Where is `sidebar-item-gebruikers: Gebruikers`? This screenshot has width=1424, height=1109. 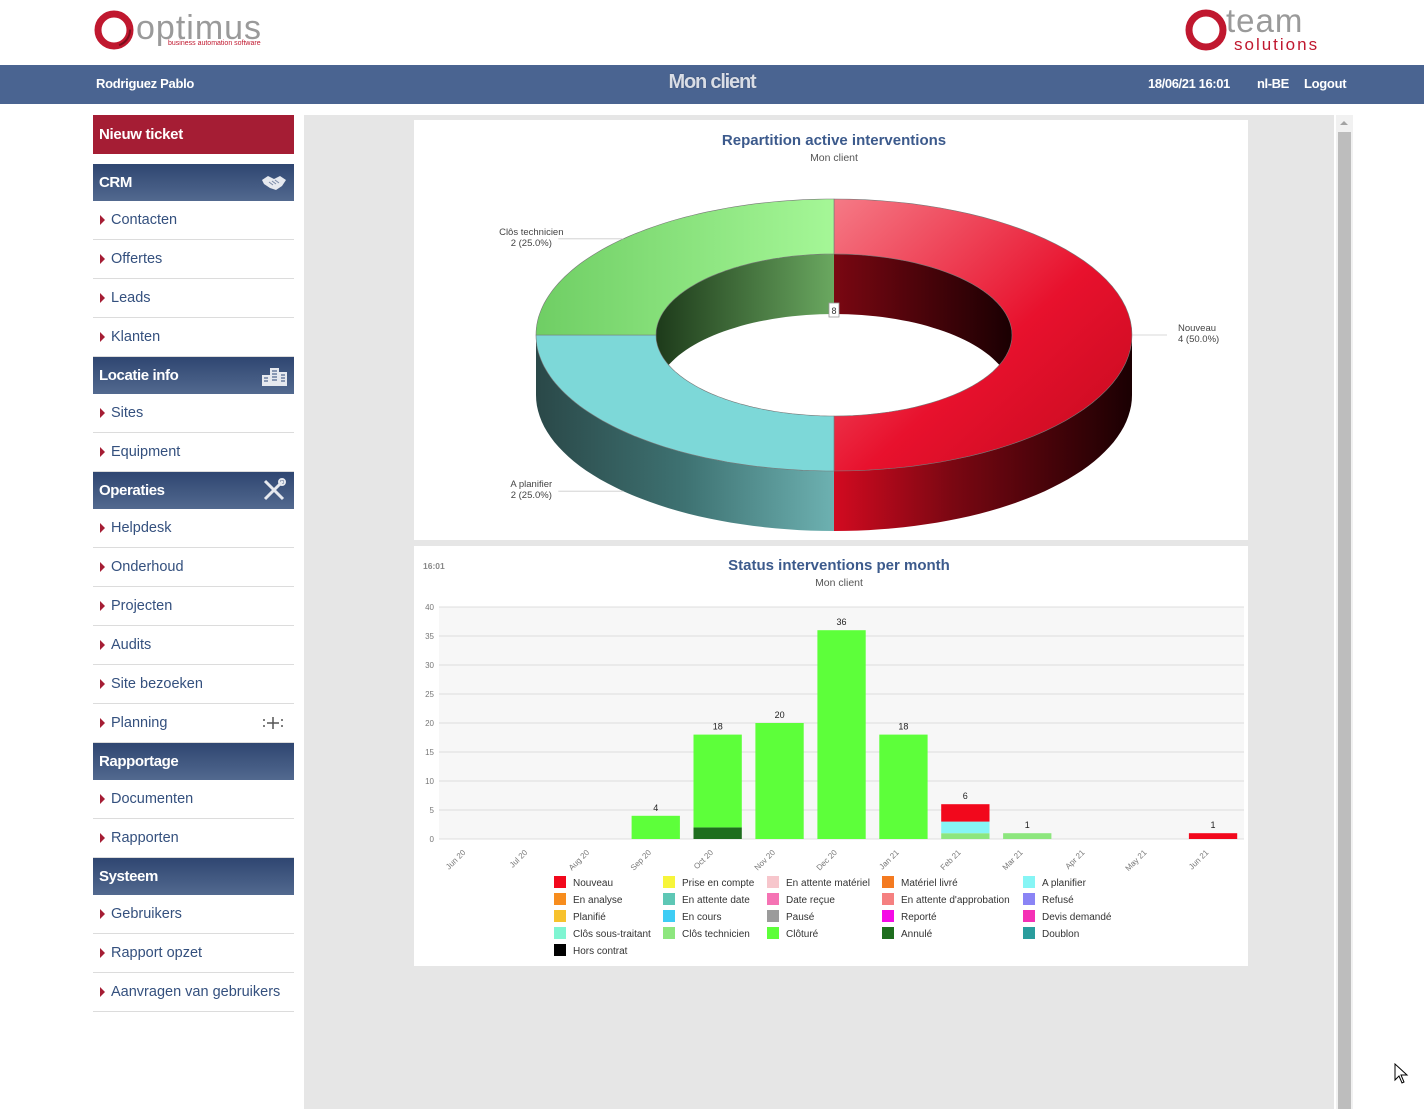 sidebar-item-gebruikers: Gebruikers is located at coordinates (193, 914).